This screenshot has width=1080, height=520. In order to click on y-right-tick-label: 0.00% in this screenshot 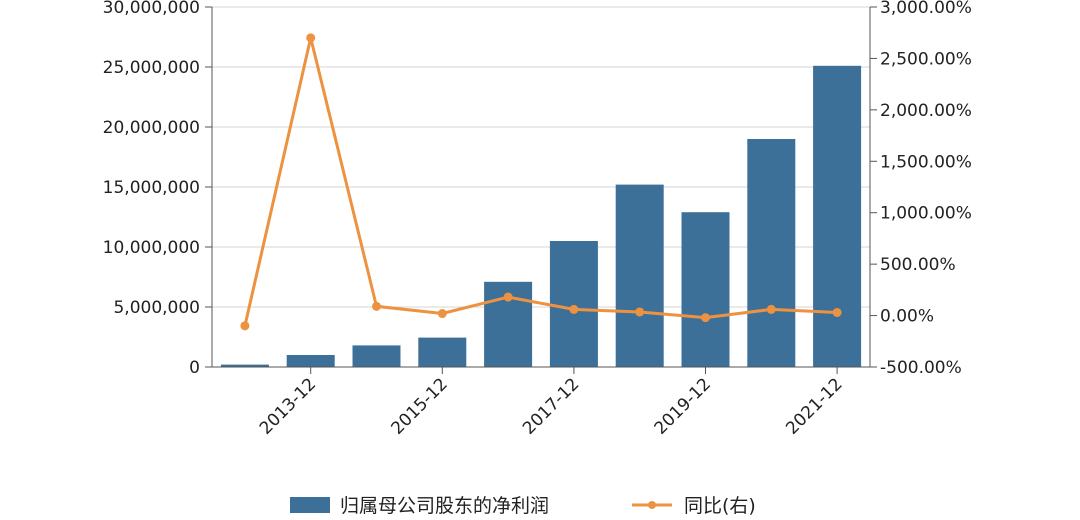, I will do `click(907, 317)`.